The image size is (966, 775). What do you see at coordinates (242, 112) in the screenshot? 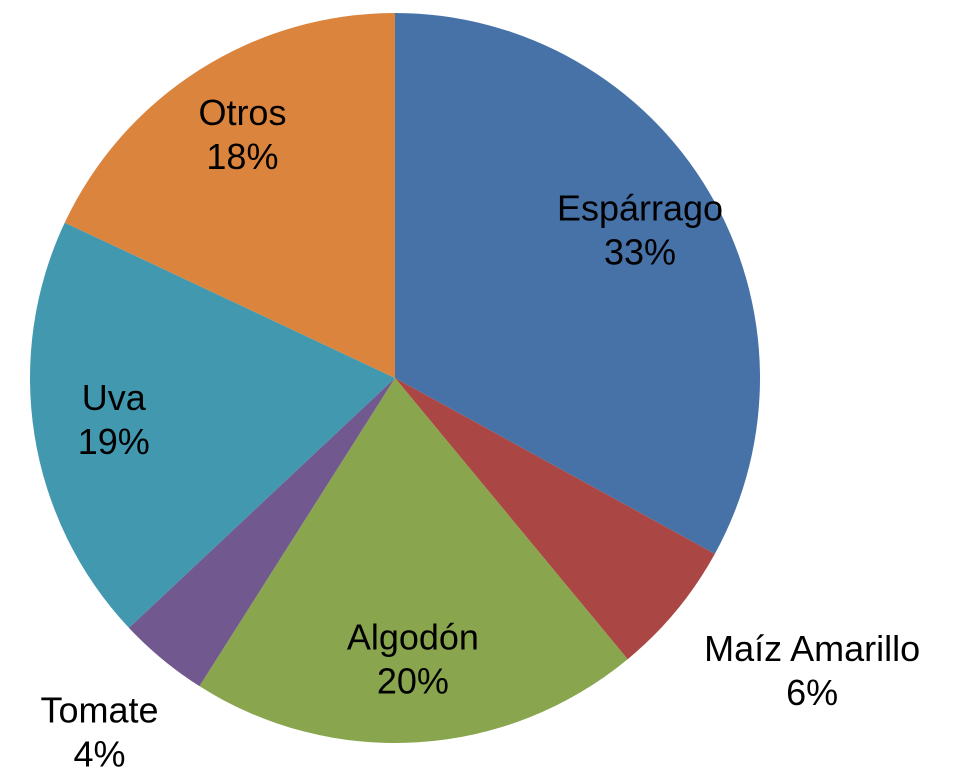
I see `slice-label: Otros` at bounding box center [242, 112].